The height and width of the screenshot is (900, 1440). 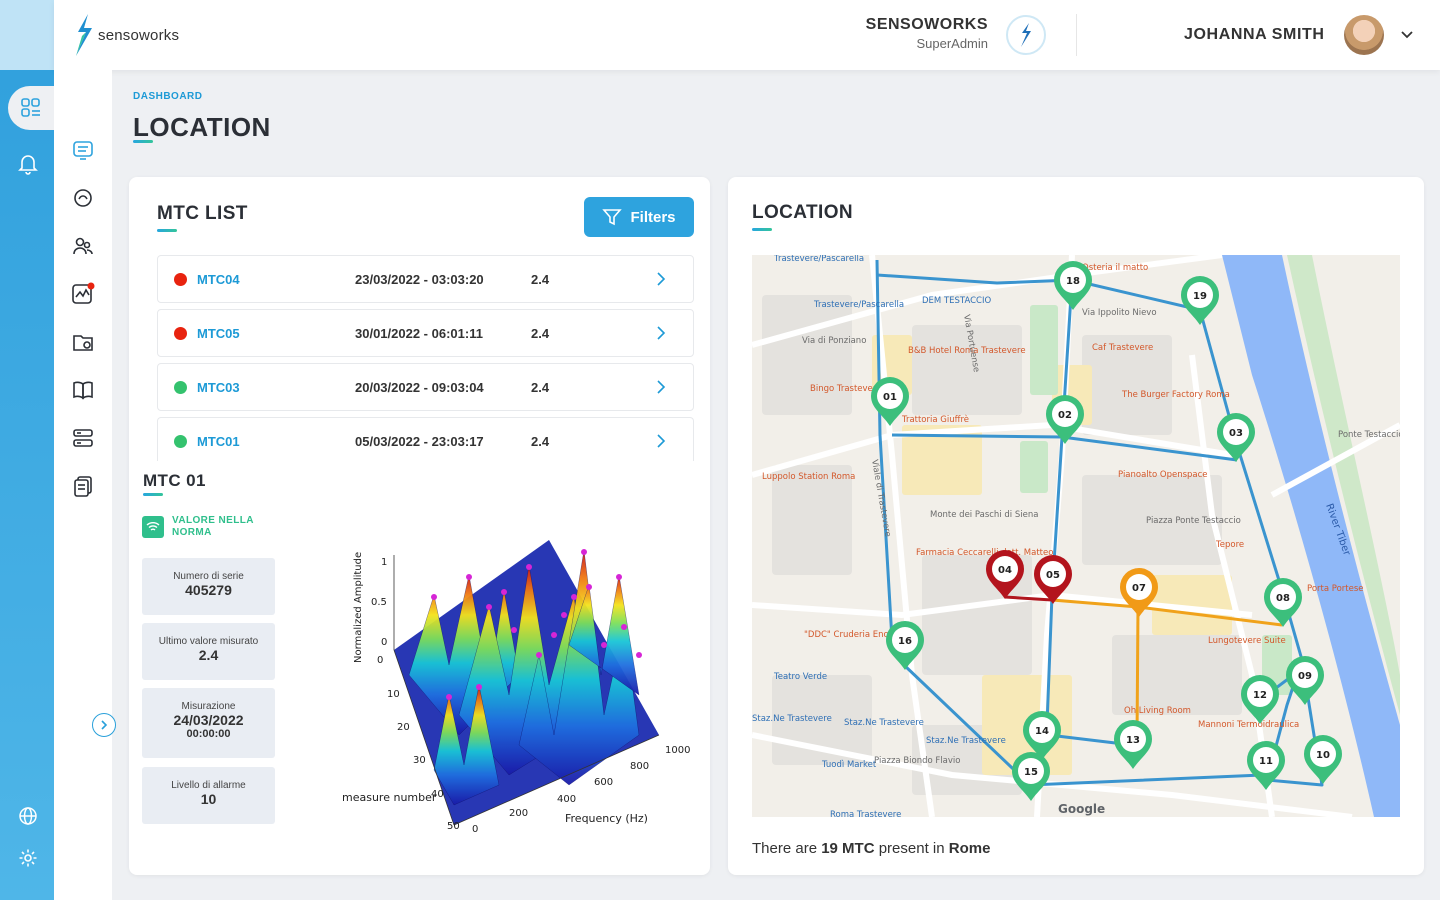 I want to click on map-pin-11: 11, so click(x=1266, y=765).